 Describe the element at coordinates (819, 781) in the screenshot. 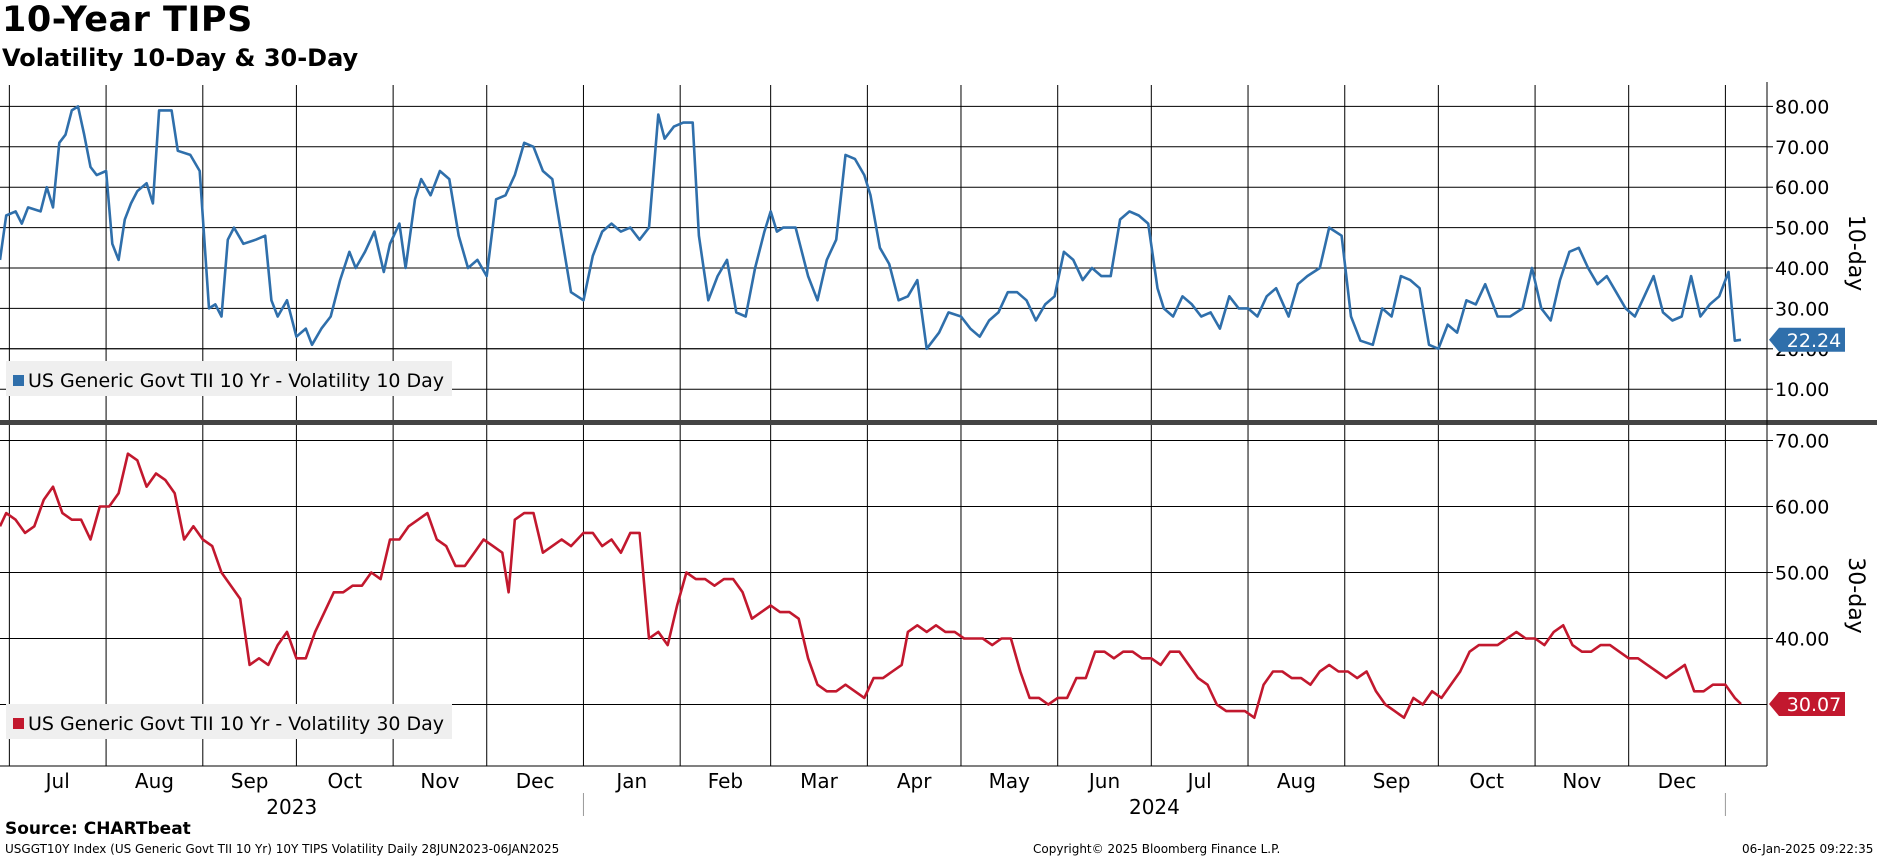

I see `x-tick-label: Mar` at that location.